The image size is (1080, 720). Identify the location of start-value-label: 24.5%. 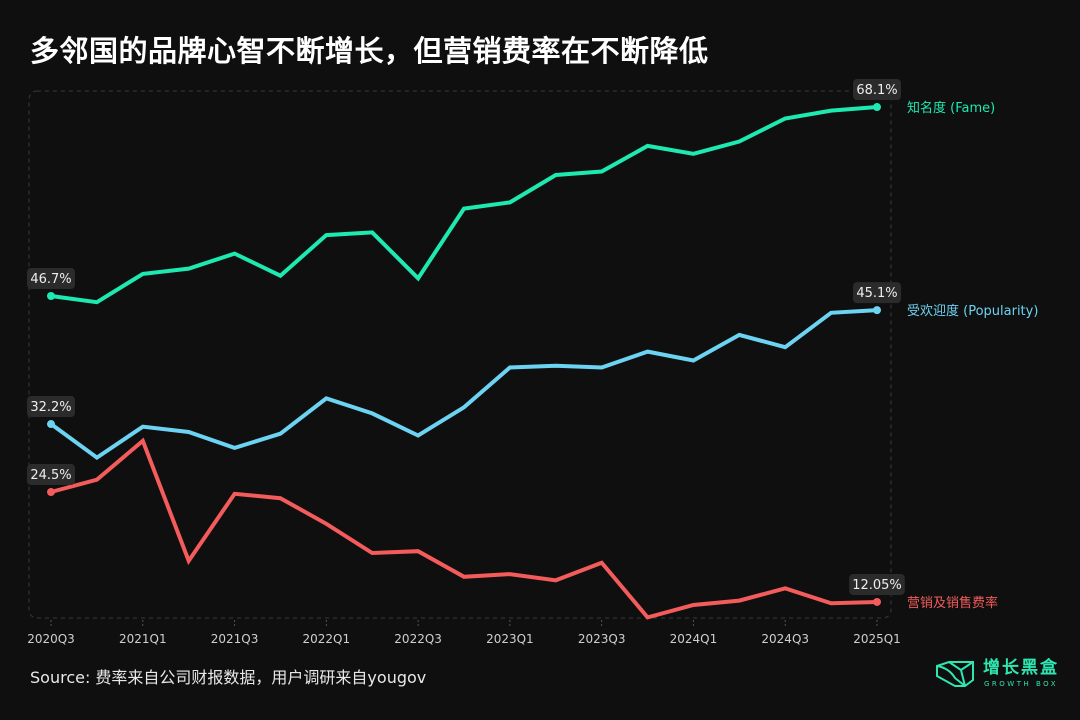
(50, 475).